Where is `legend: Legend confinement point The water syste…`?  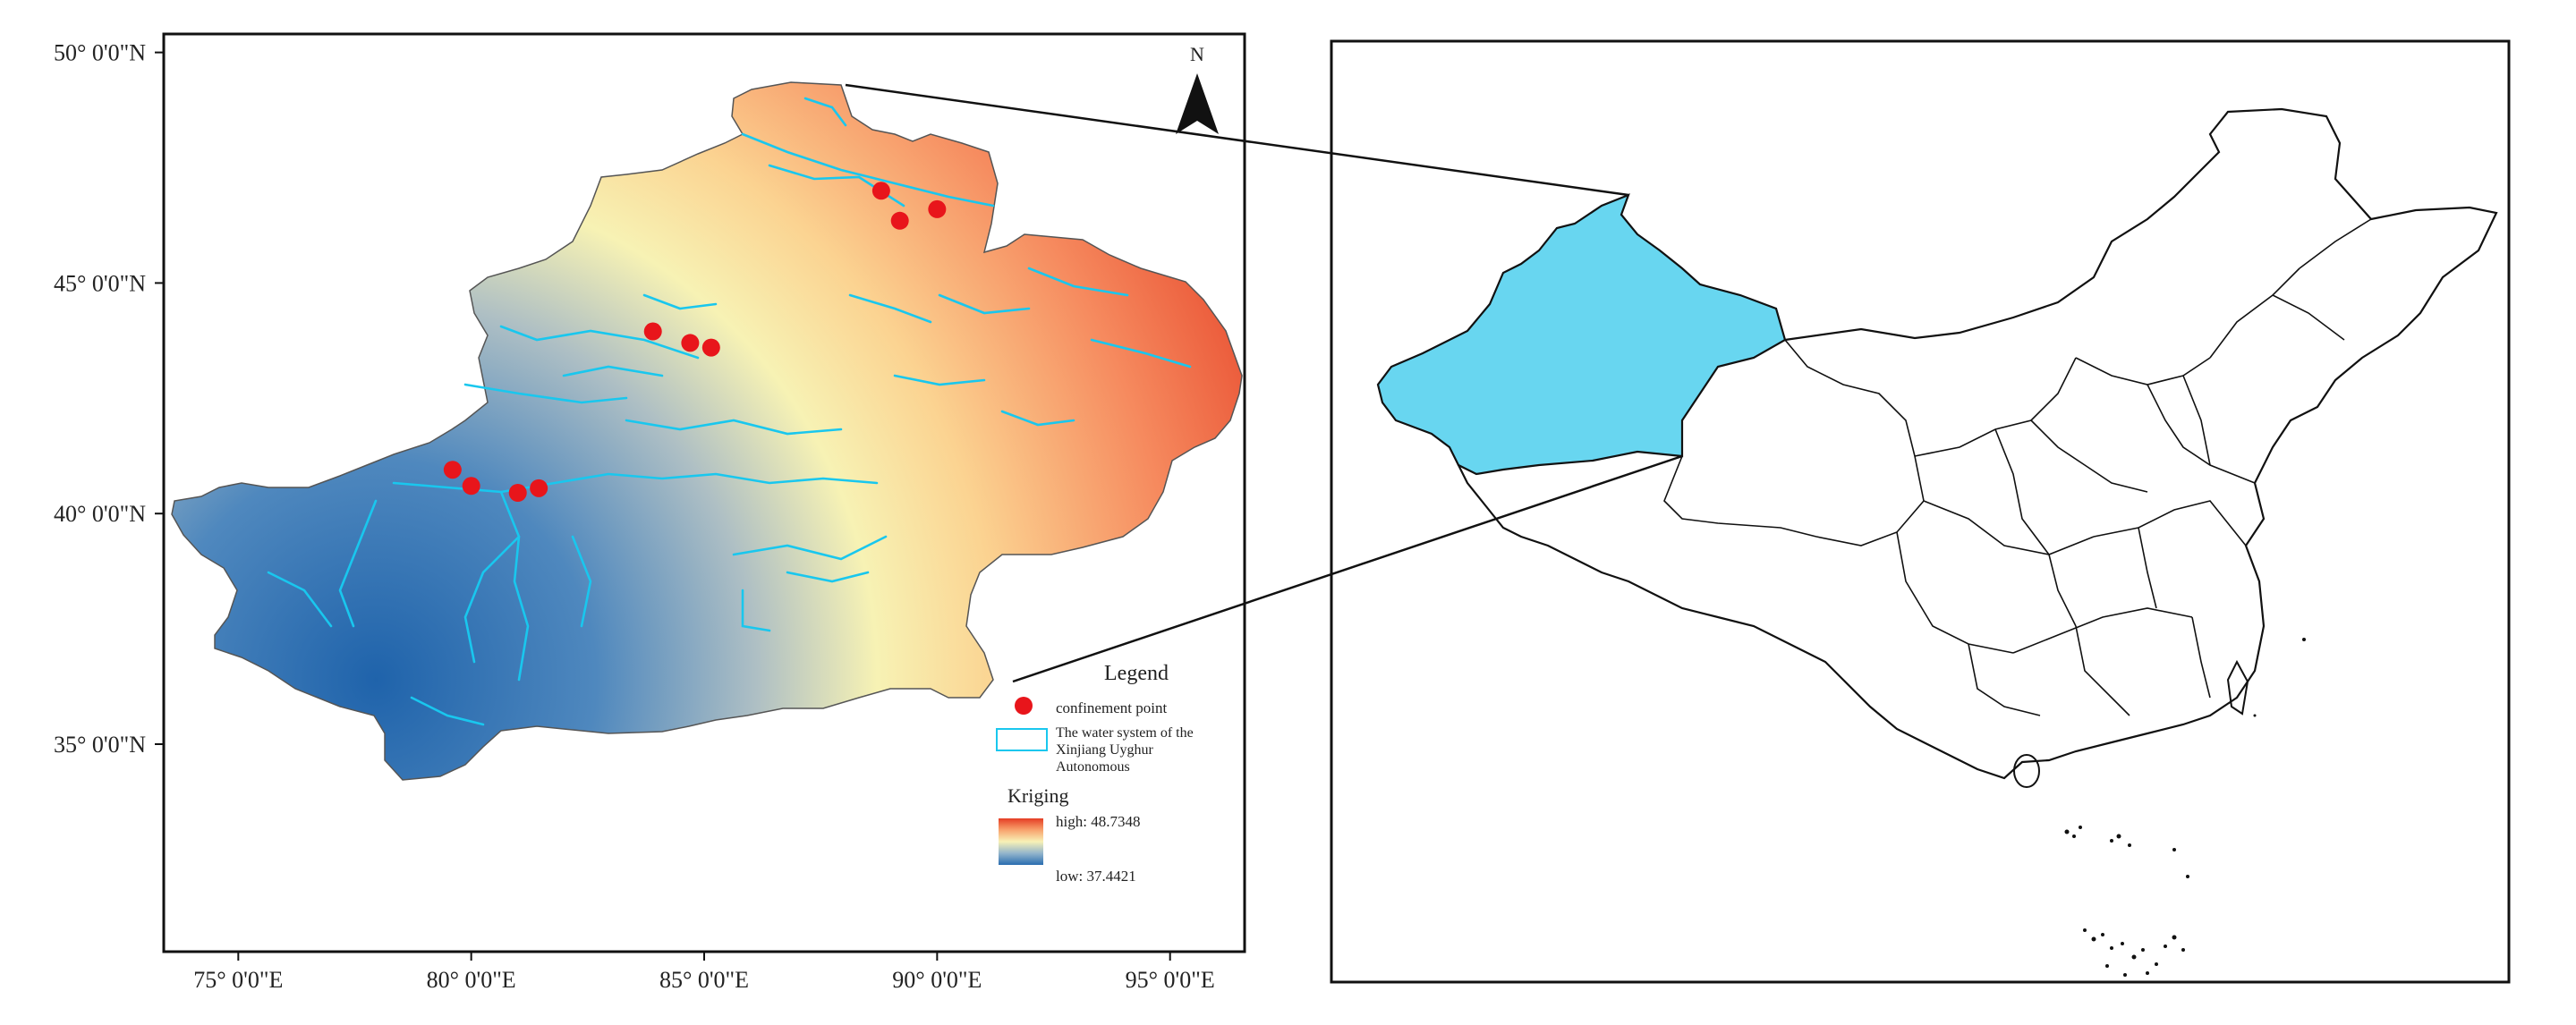 legend: Legend confinement point The water syste… is located at coordinates (1095, 774).